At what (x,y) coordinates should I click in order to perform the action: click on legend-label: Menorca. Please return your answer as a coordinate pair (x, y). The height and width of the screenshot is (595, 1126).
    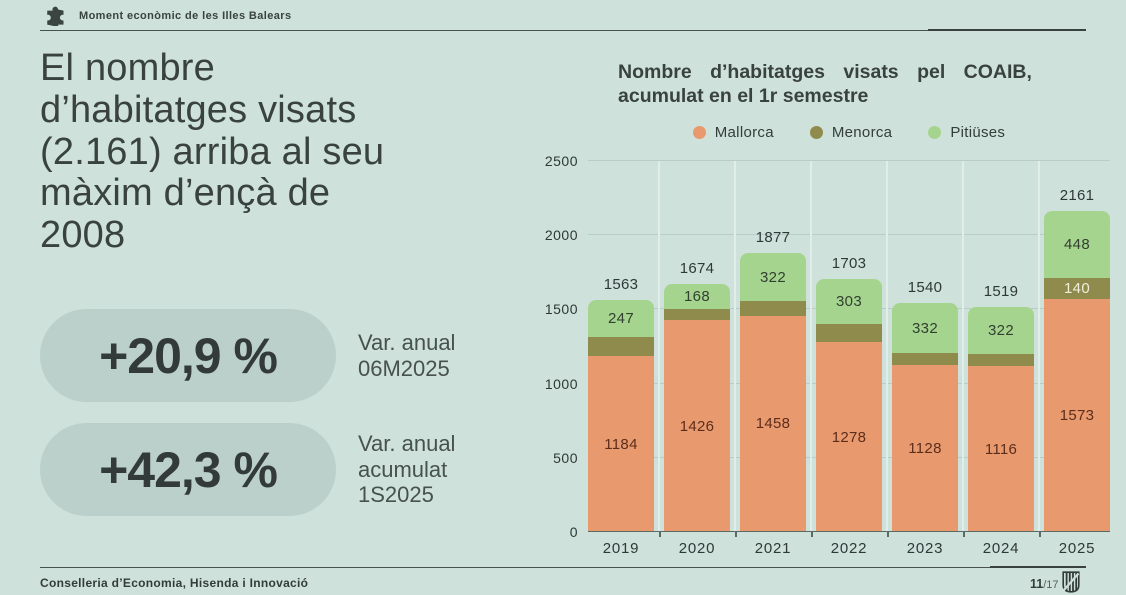
    Looking at the image, I should click on (862, 132).